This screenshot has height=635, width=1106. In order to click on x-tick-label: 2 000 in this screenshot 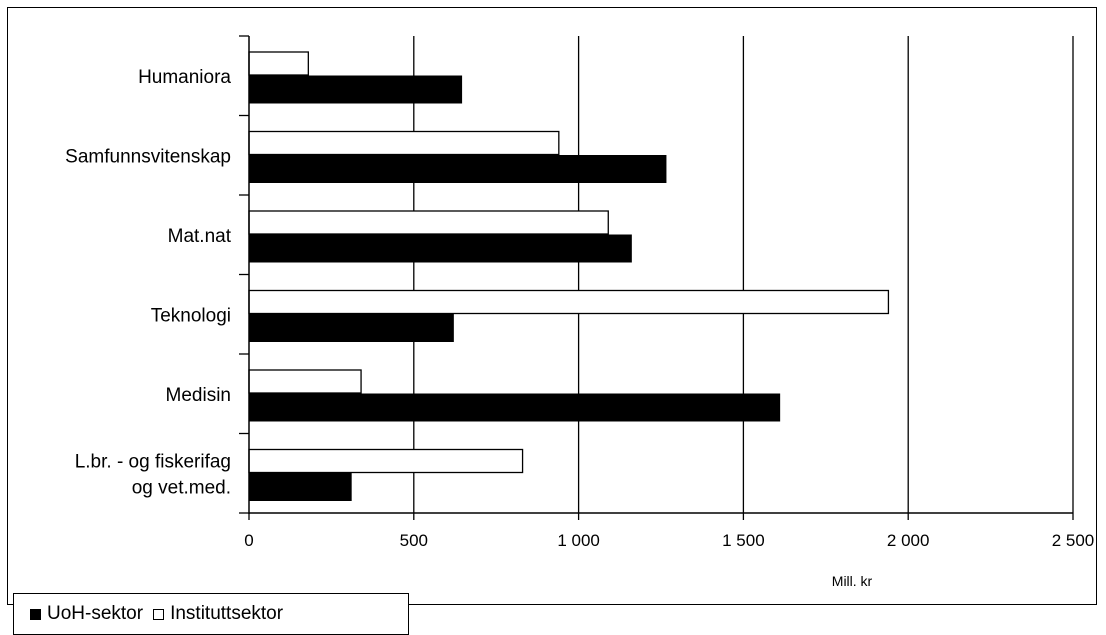, I will do `click(908, 540)`.